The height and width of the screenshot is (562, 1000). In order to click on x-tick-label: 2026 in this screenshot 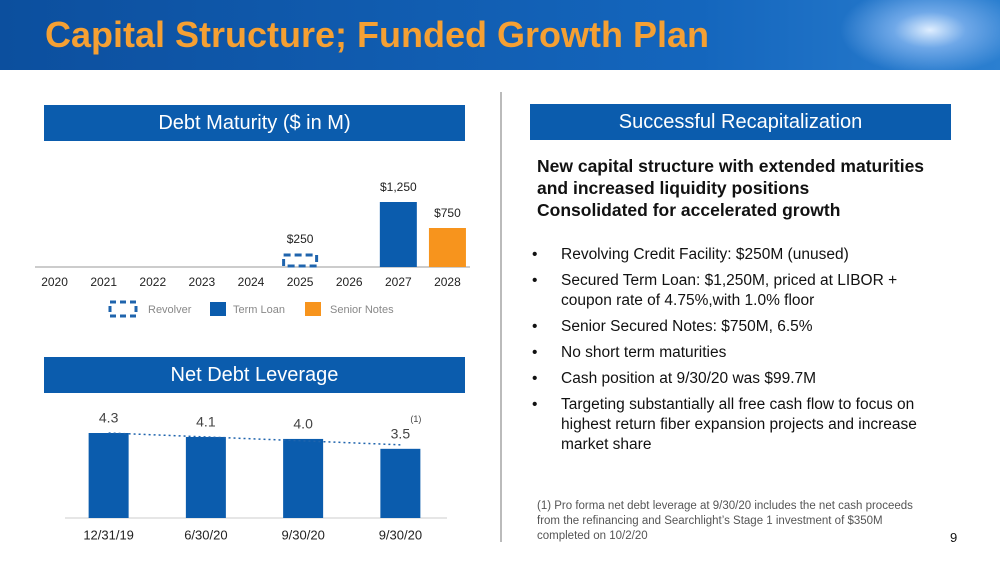, I will do `click(349, 282)`.